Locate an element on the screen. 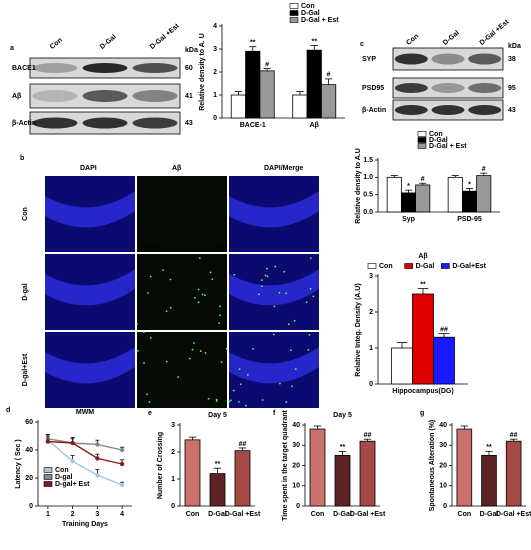 The width and height of the screenshot is (531, 550). panel-letter: d is located at coordinates (8, 410).